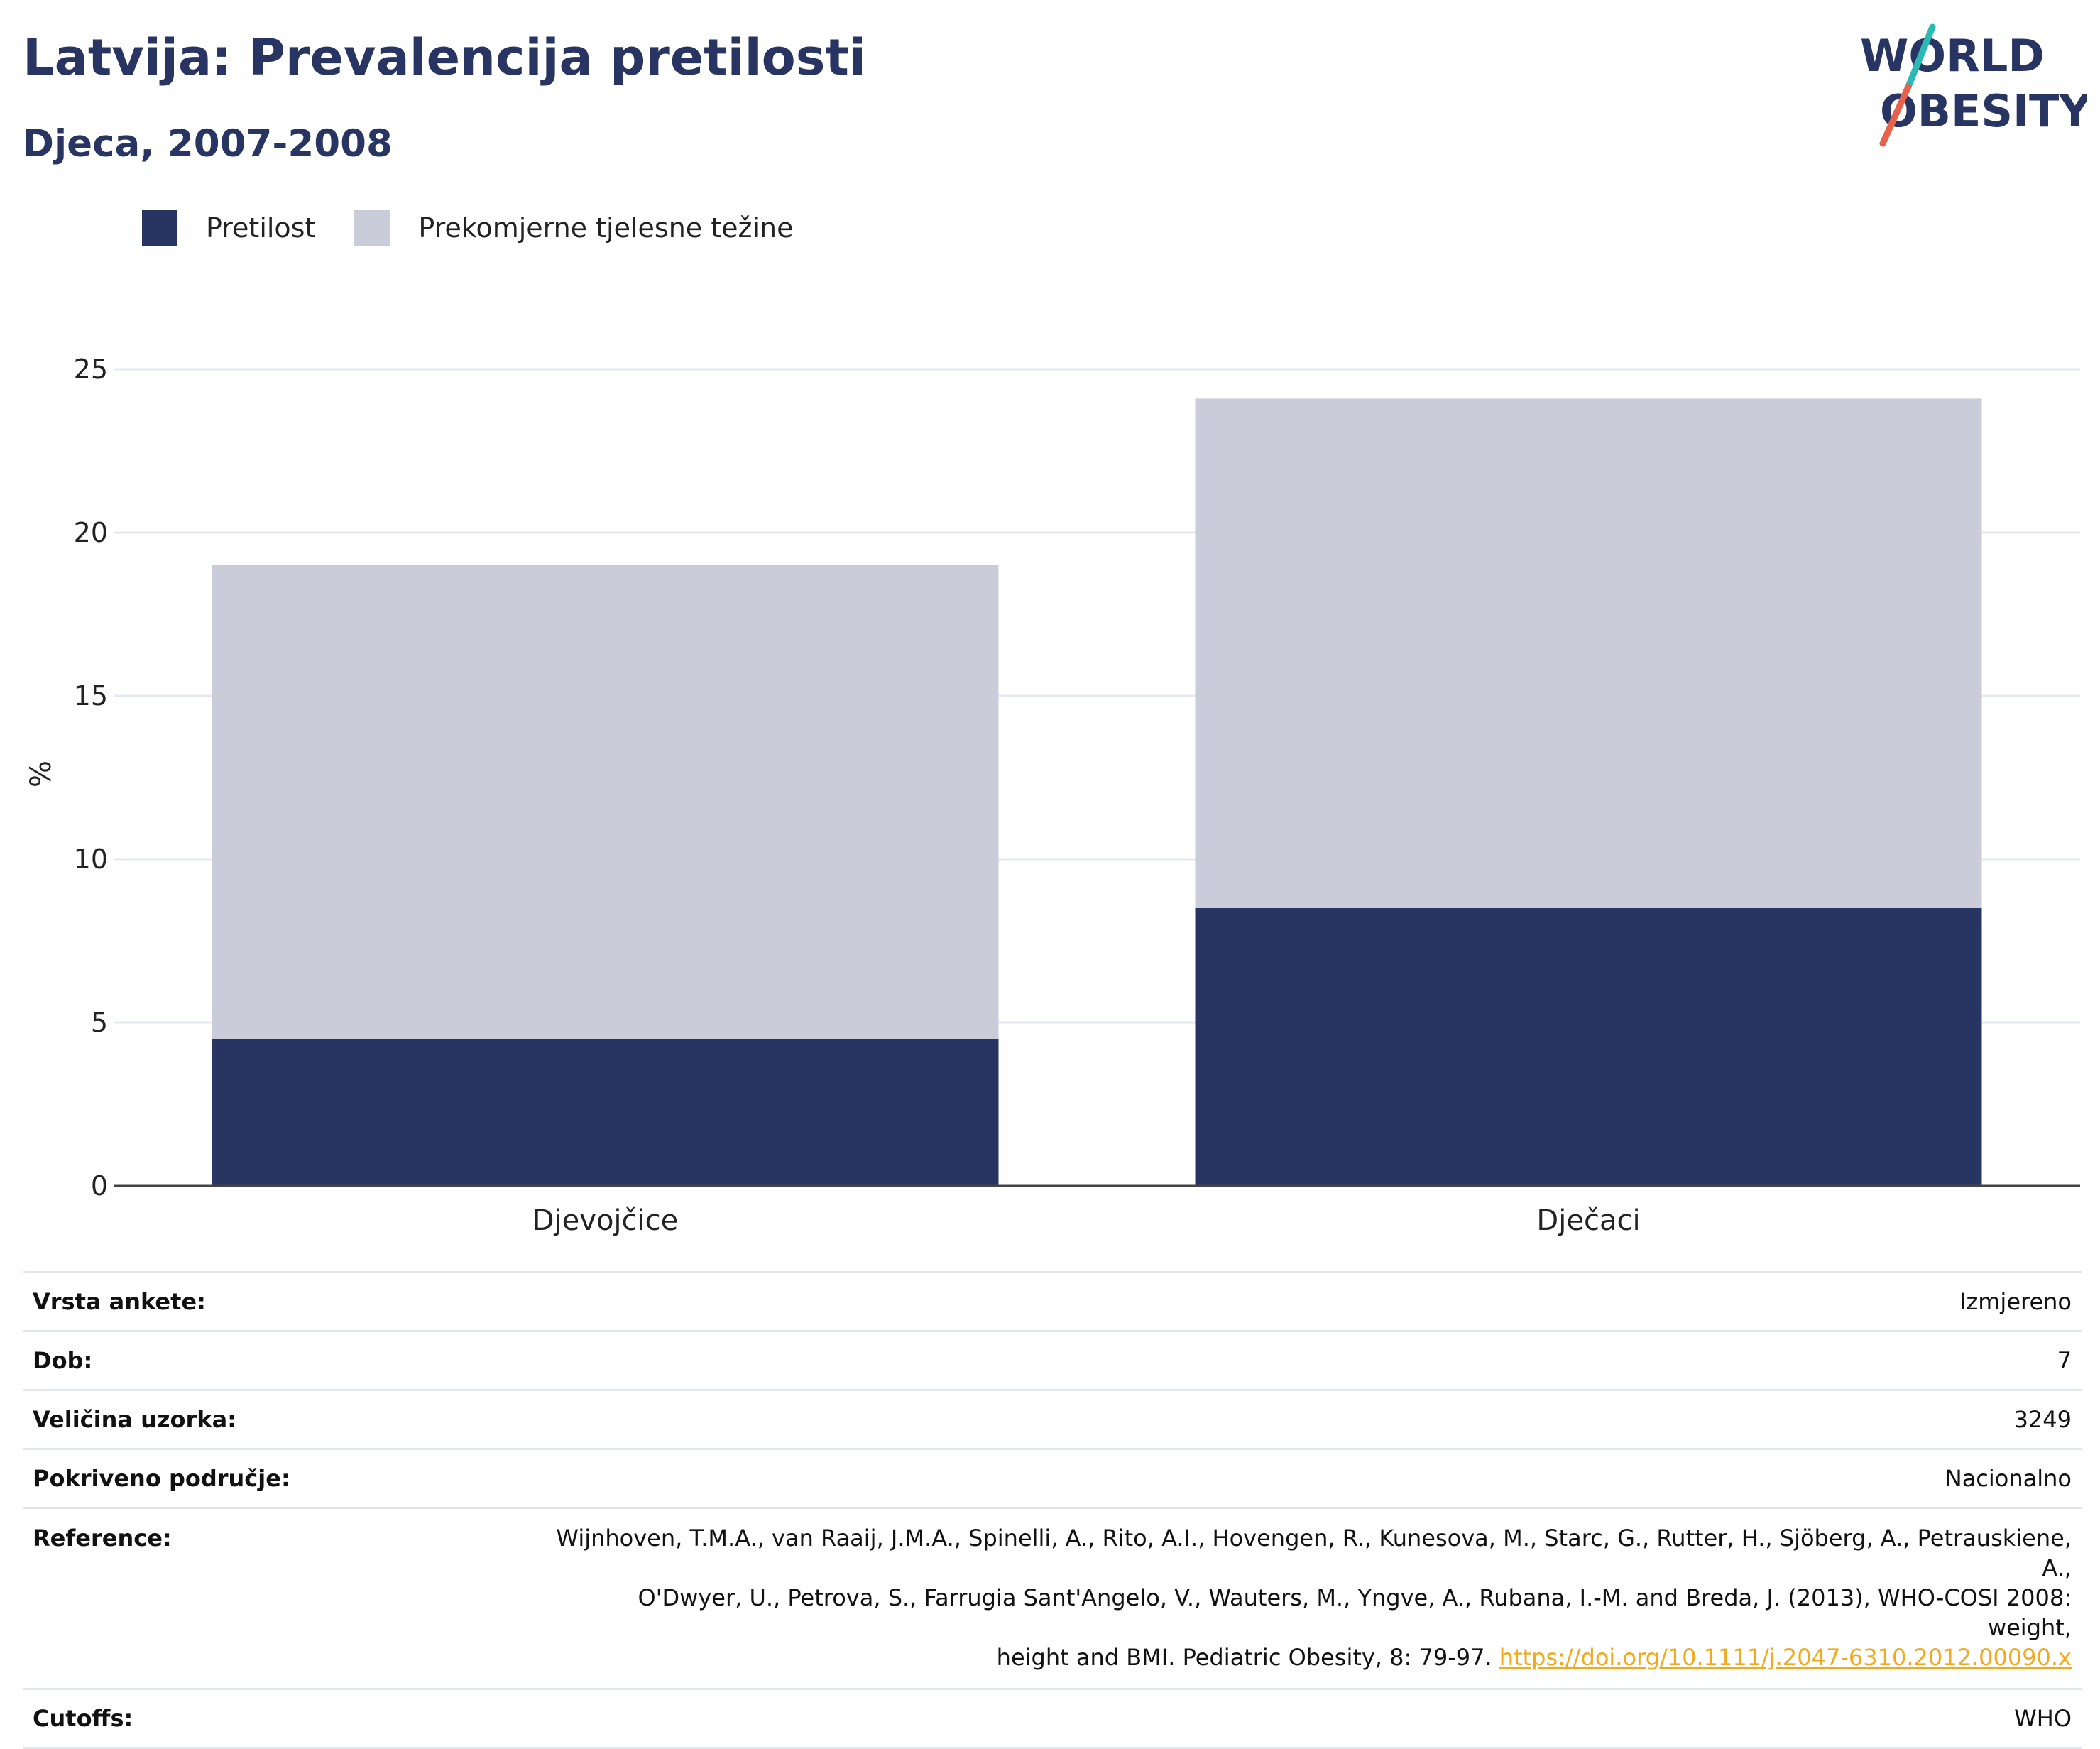 This screenshot has height=1749, width=2100. What do you see at coordinates (1311, 1301) in the screenshot?
I see `info-value: Izmjereno` at bounding box center [1311, 1301].